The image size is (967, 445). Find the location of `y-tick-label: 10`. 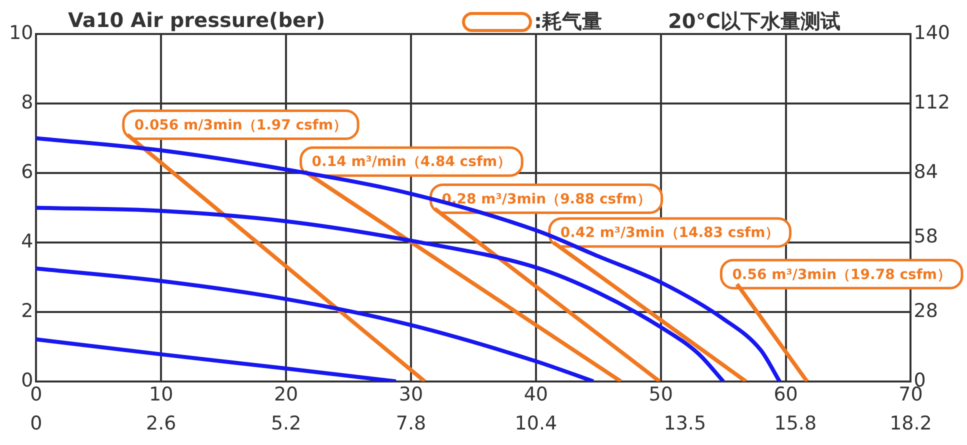

y-tick-label: 10 is located at coordinates (21, 33).